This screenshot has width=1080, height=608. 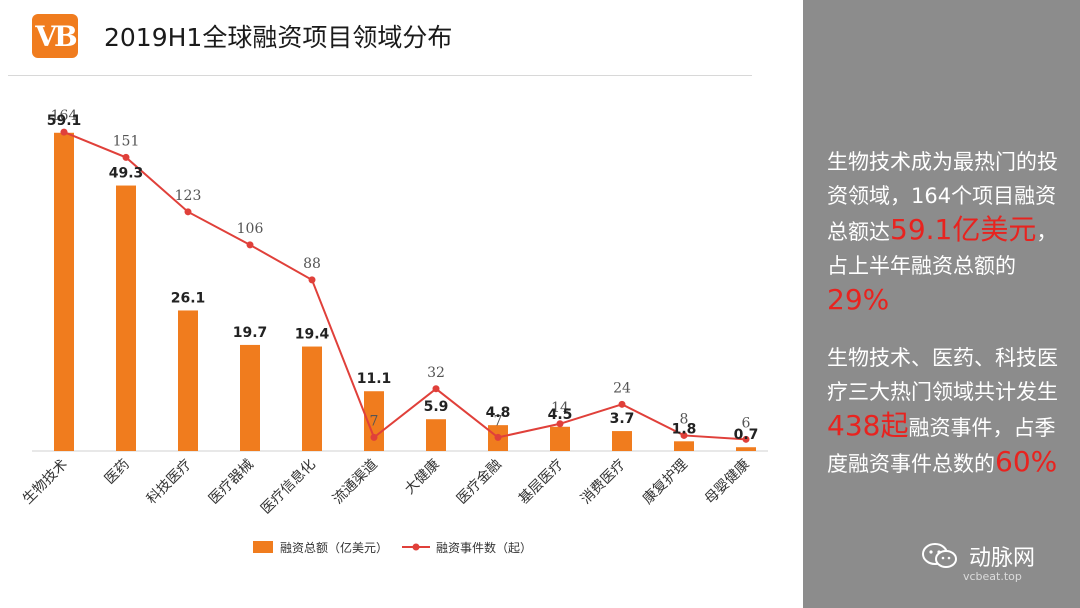 What do you see at coordinates (665, 482) in the screenshot?
I see `category-tick-label: 康复护理` at bounding box center [665, 482].